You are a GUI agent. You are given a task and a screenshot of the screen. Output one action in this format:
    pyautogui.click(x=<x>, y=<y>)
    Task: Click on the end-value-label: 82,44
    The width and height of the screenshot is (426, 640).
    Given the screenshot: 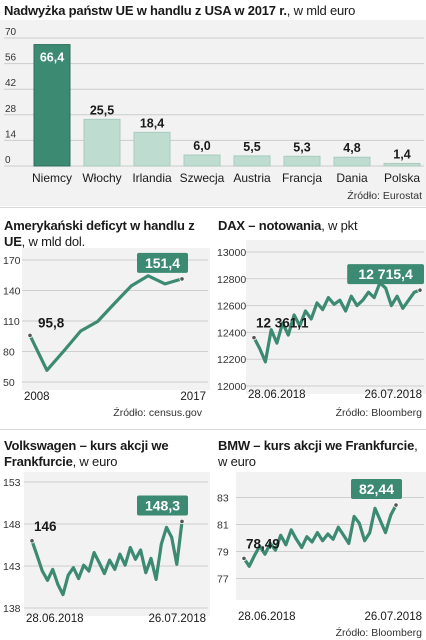 What is the action you would take?
    pyautogui.click(x=376, y=489)
    